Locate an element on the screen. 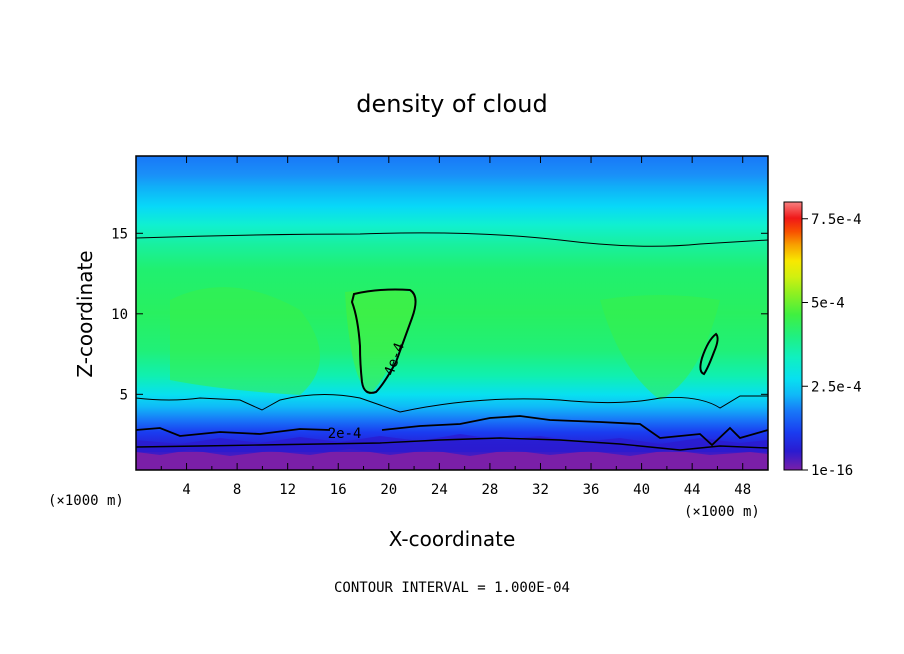 The height and width of the screenshot is (654, 904). y-tick-label: 5 is located at coordinates (124, 395).